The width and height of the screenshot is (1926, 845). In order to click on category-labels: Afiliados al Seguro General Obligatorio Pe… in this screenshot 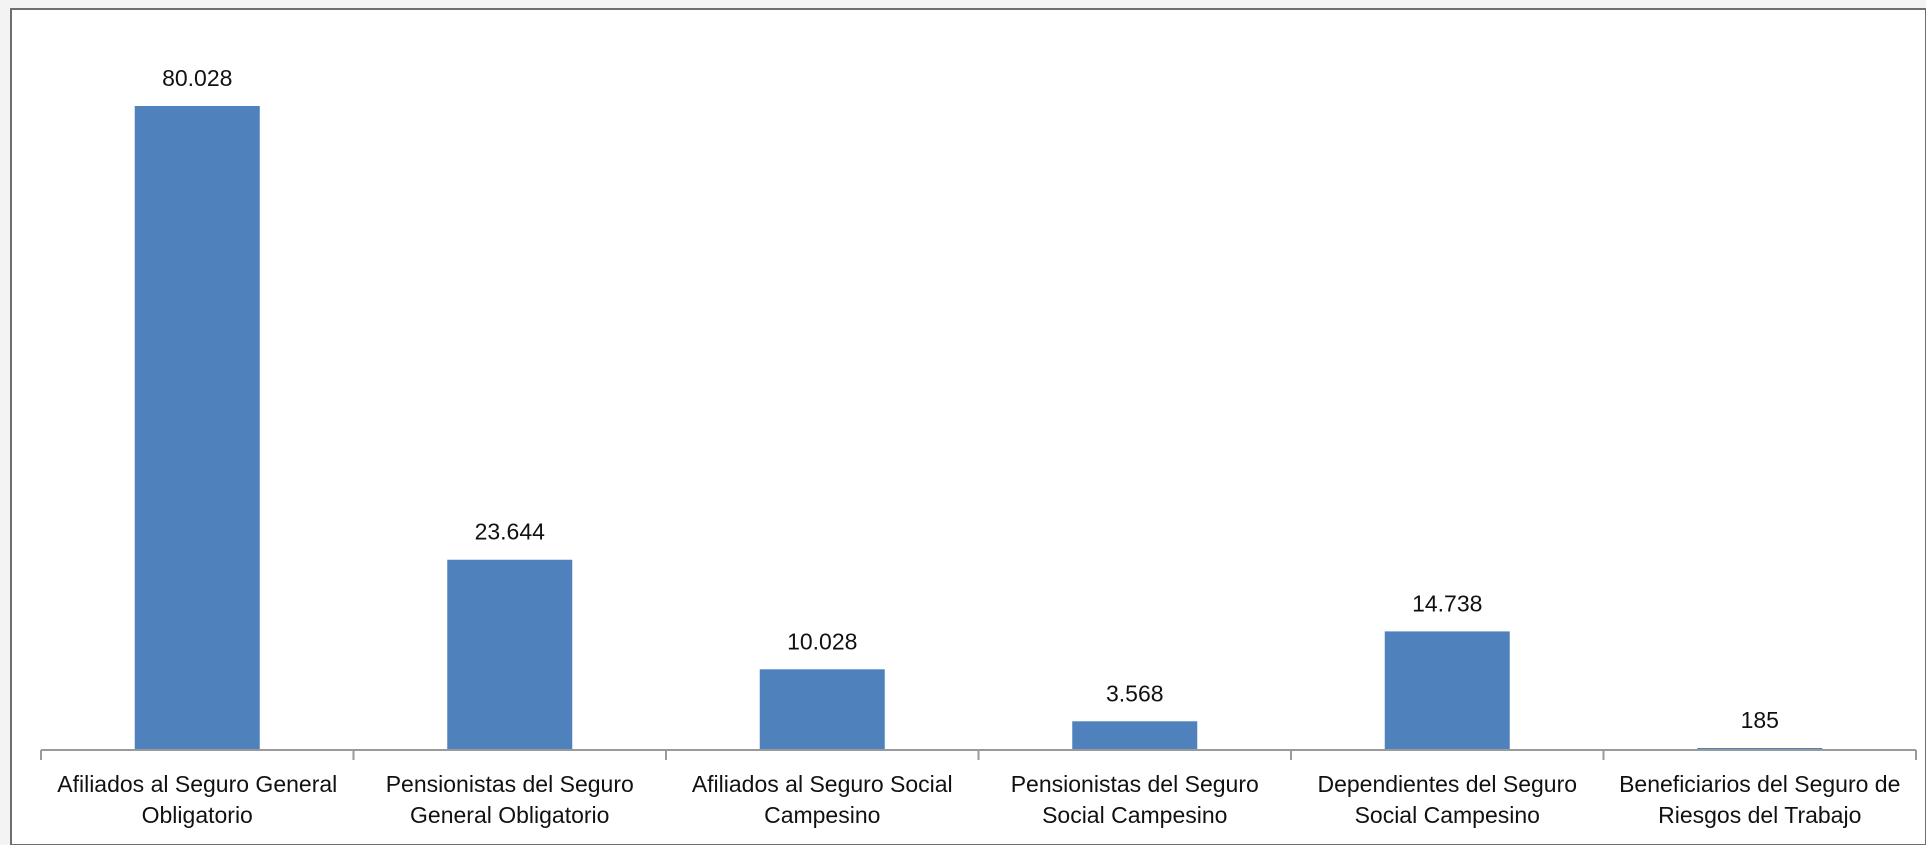, I will do `click(978, 799)`.